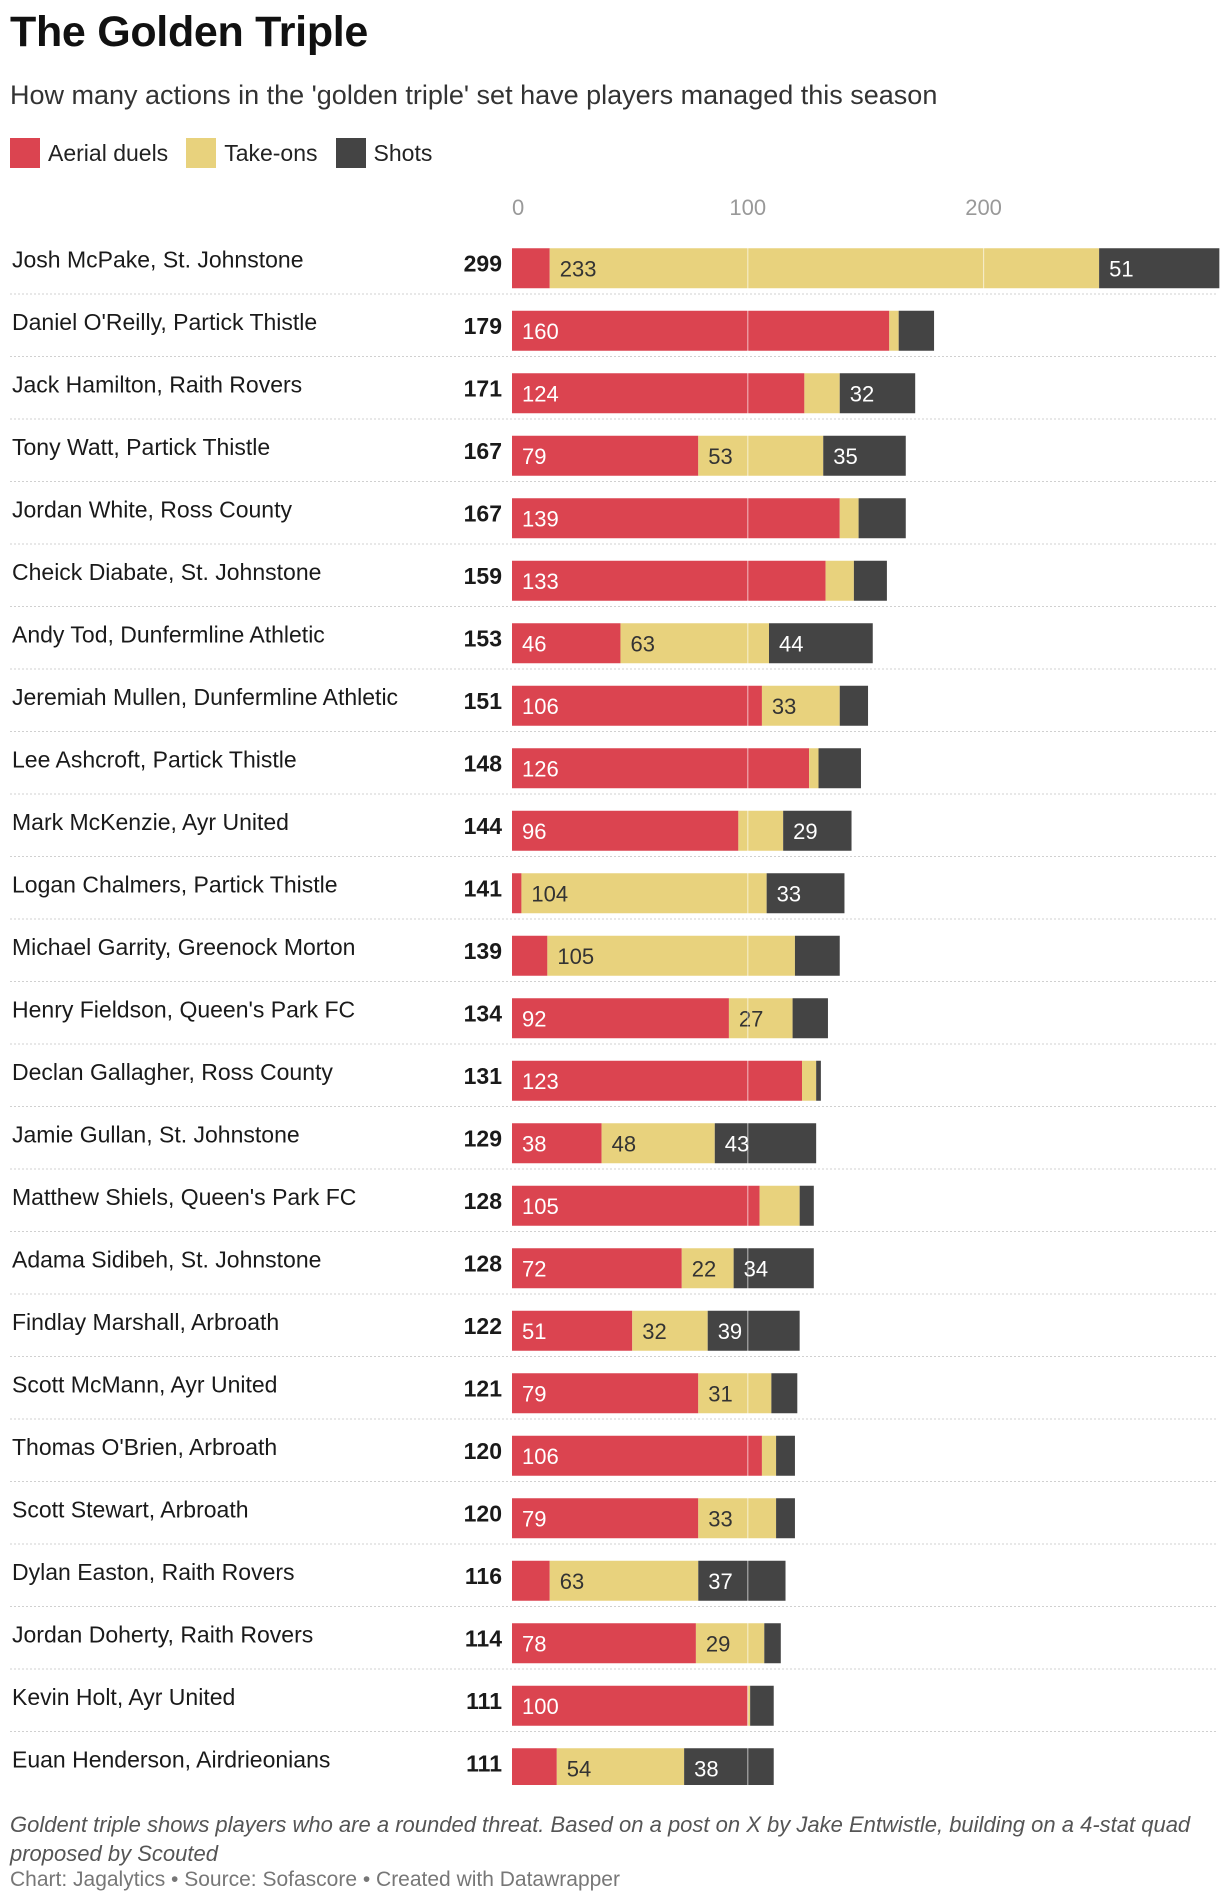 The height and width of the screenshot is (1900, 1220). What do you see at coordinates (483, 1326) in the screenshot?
I see `total-label: 122` at bounding box center [483, 1326].